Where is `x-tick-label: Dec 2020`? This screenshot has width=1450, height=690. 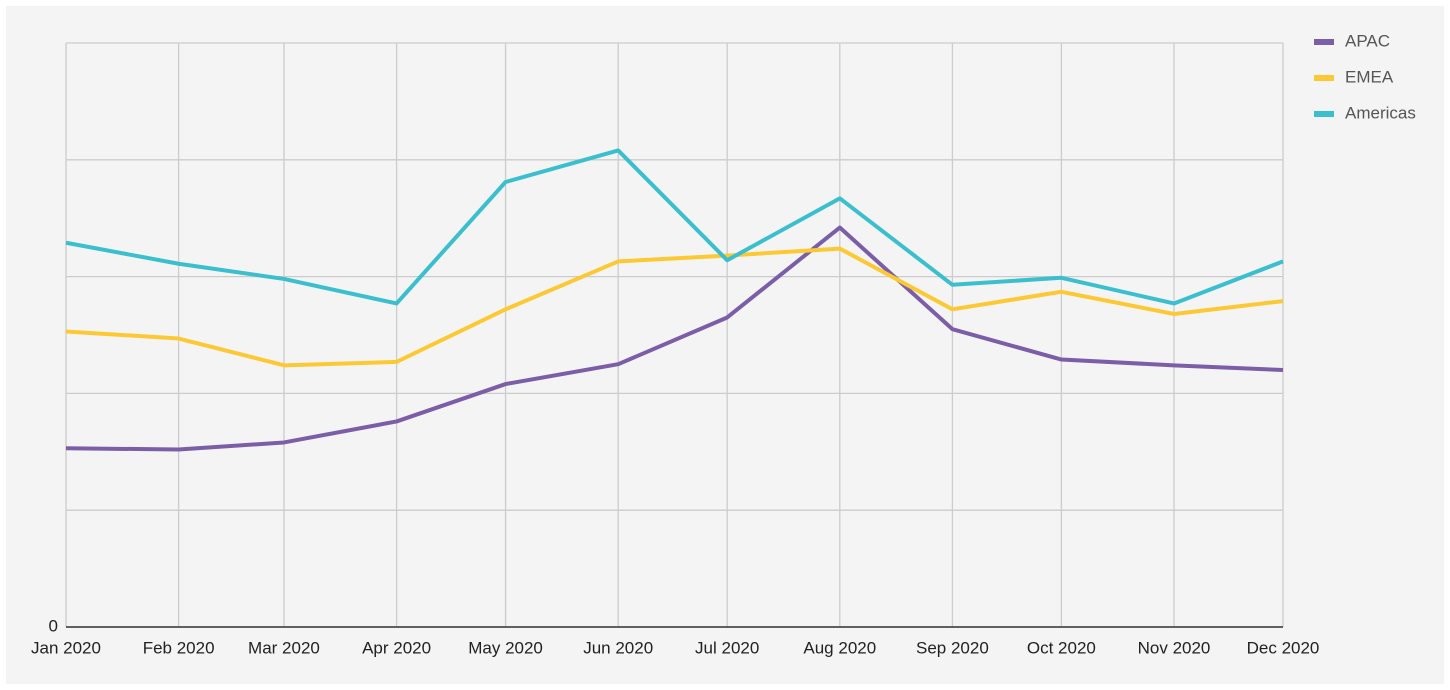
x-tick-label: Dec 2020 is located at coordinates (1283, 647).